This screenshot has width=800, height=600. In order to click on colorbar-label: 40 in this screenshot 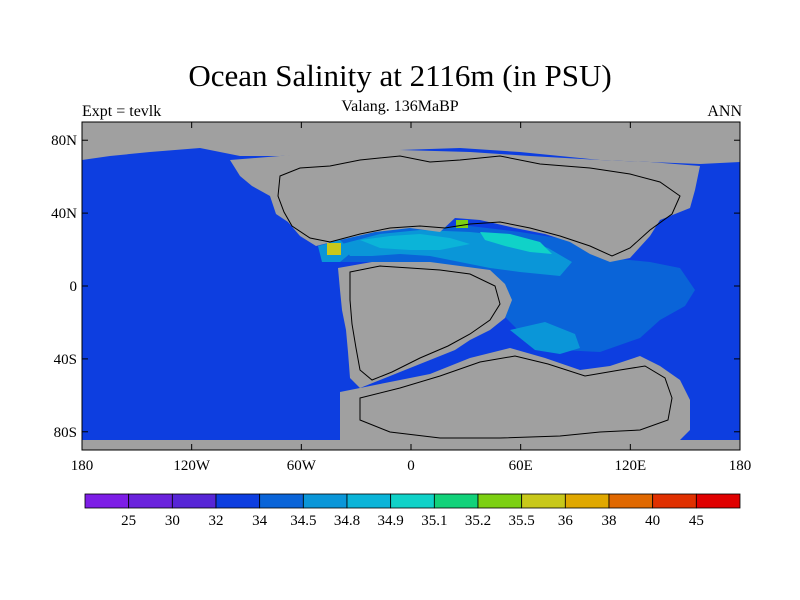, I will do `click(652, 521)`.